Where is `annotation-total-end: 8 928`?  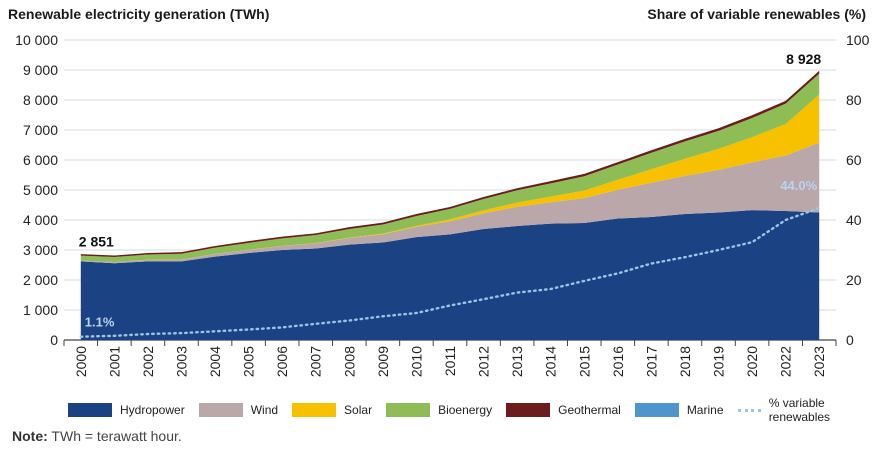 annotation-total-end: 8 928 is located at coordinates (803, 59).